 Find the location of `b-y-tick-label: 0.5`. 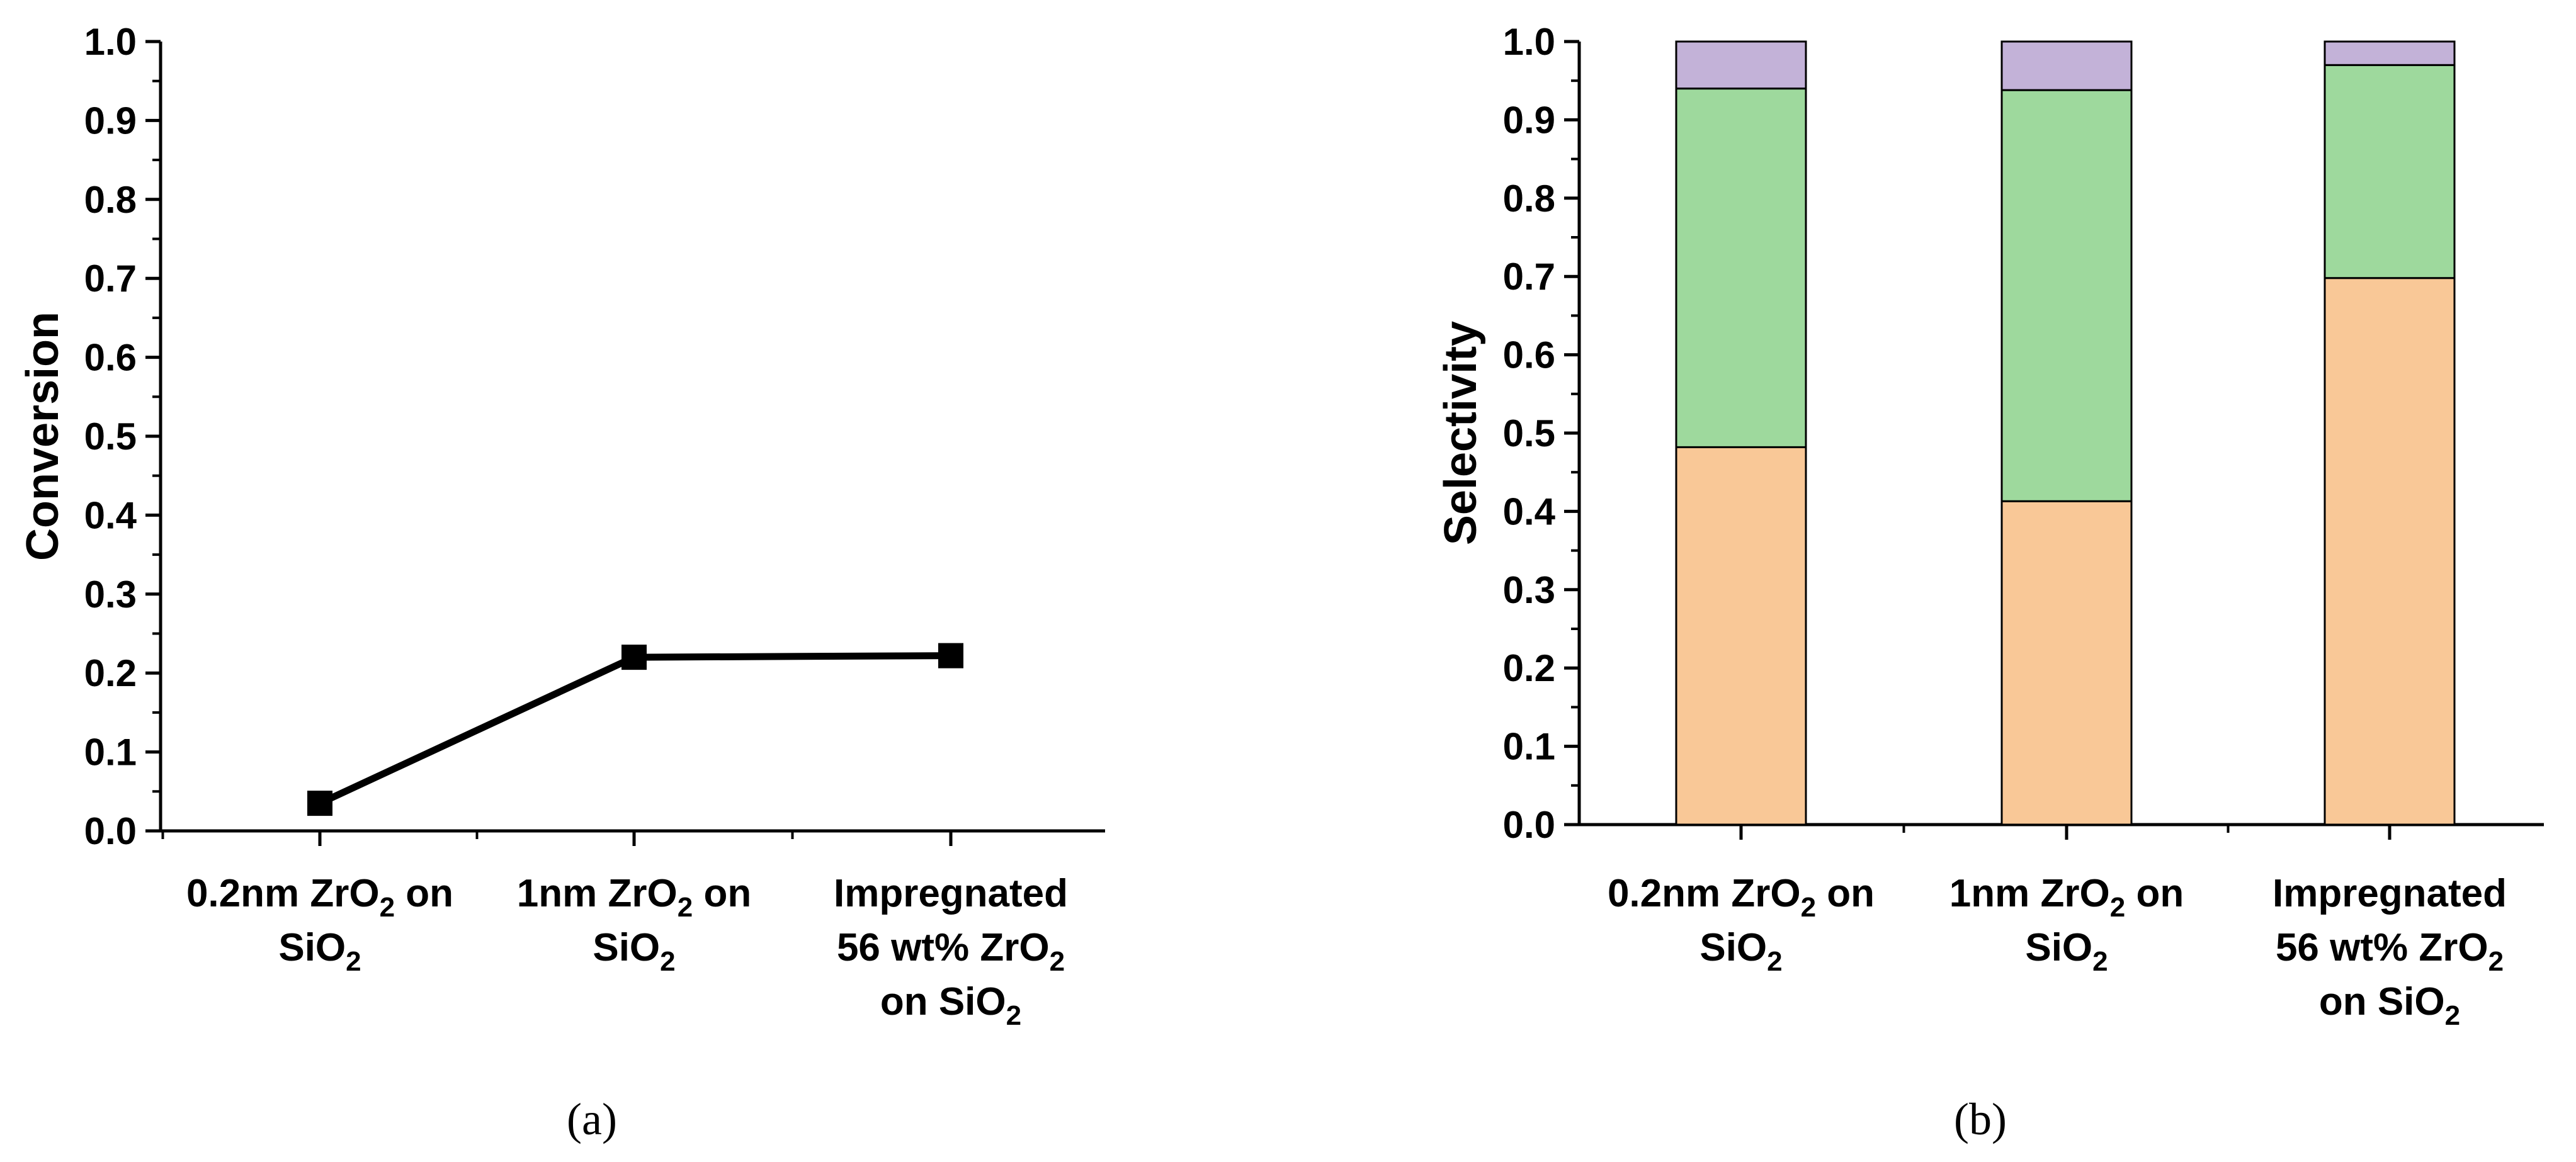

b-y-tick-label: 0.5 is located at coordinates (1529, 433).